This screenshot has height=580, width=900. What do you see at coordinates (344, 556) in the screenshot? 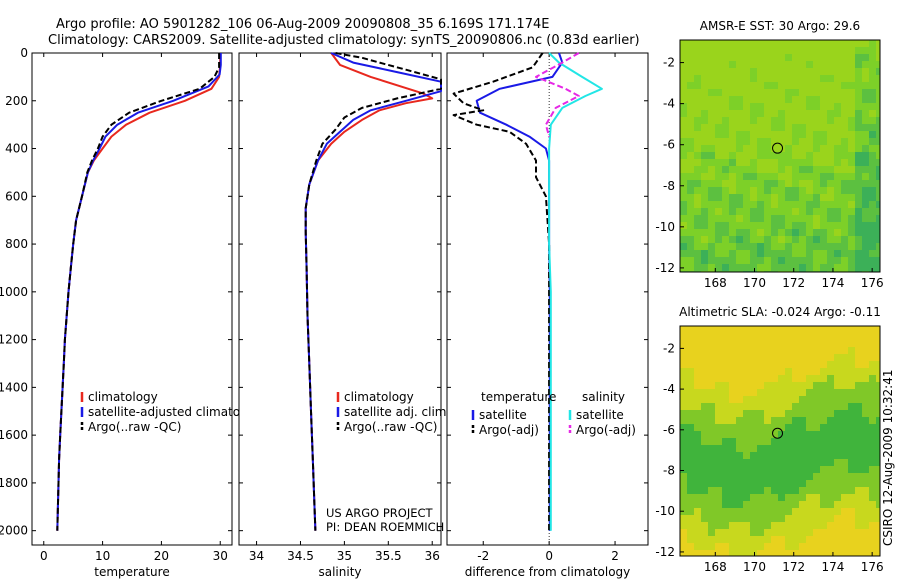
I see `x-tick-label: 35` at bounding box center [344, 556].